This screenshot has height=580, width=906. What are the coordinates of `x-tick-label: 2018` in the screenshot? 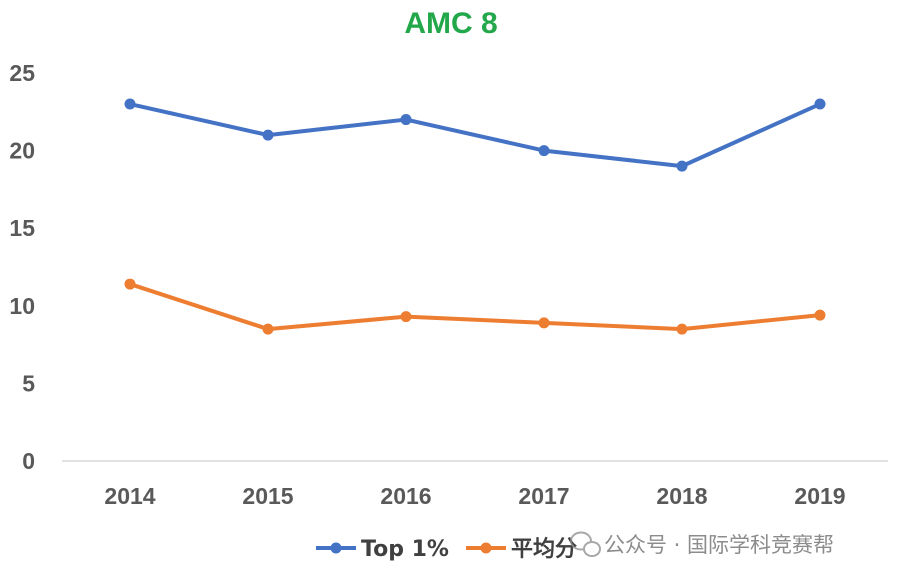 It's located at (681, 496).